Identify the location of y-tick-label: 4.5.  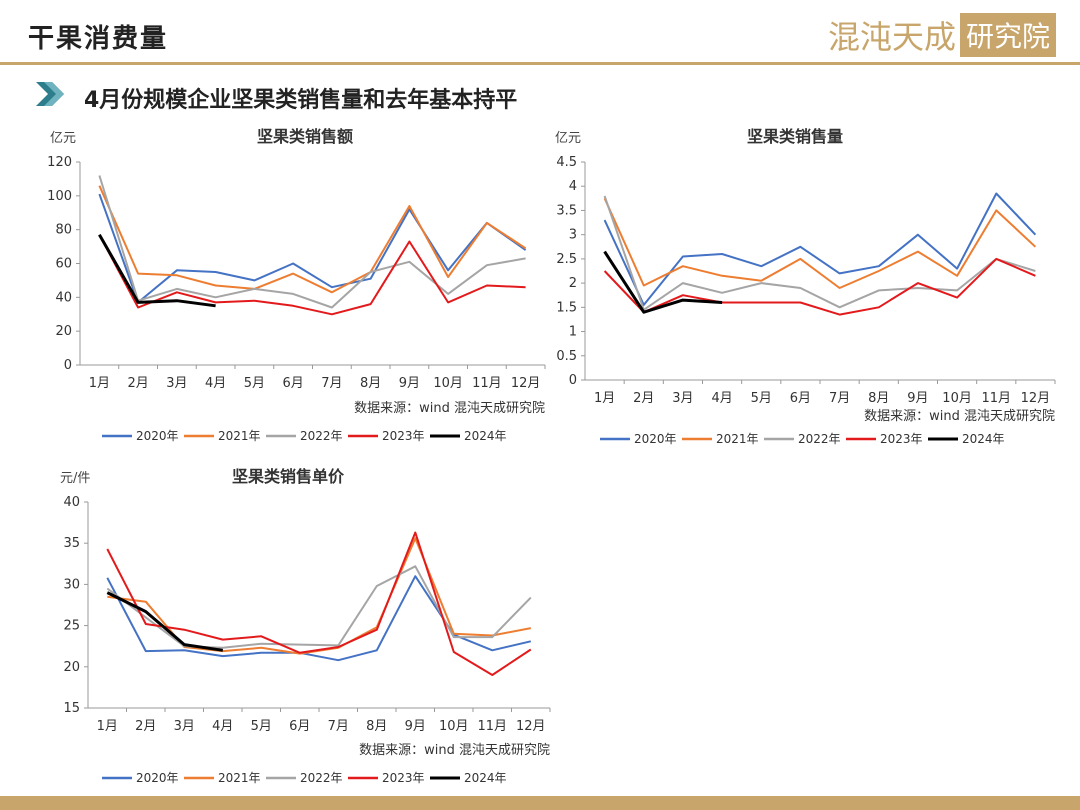
(566, 162).